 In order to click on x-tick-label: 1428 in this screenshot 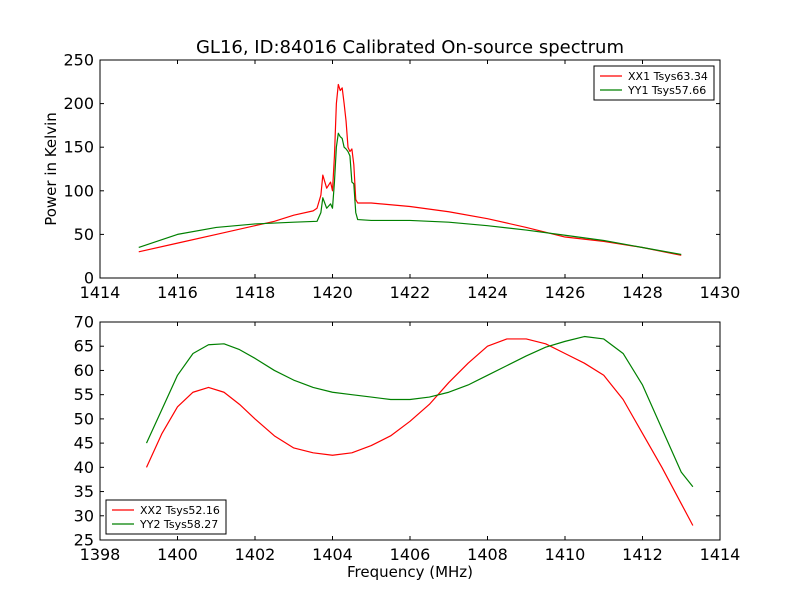, I will do `click(642, 292)`.